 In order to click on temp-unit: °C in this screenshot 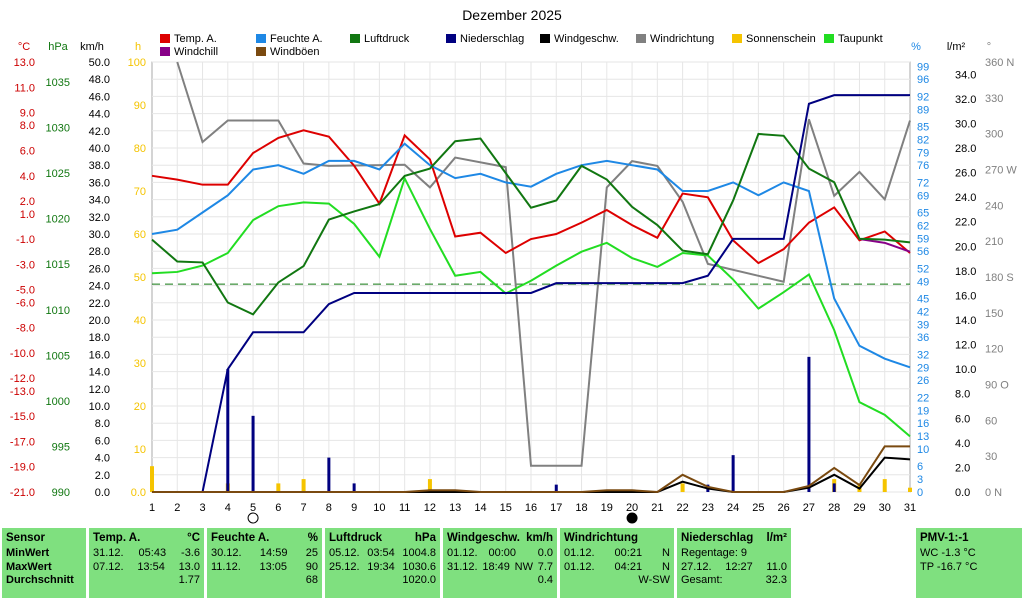, I will do `click(193, 538)`.